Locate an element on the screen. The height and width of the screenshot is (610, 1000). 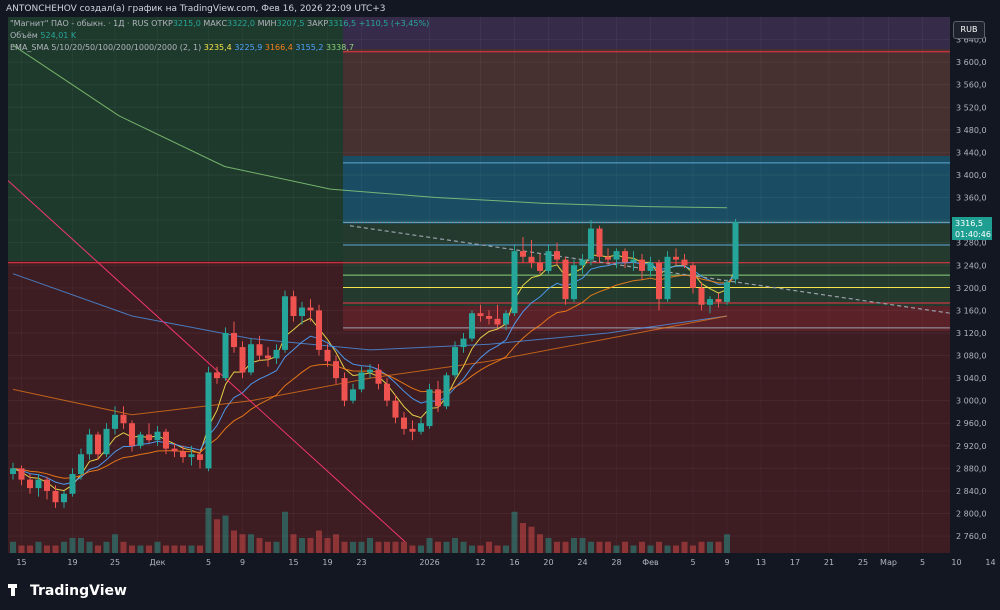
time-tick-label: Фев is located at coordinates (650, 562).